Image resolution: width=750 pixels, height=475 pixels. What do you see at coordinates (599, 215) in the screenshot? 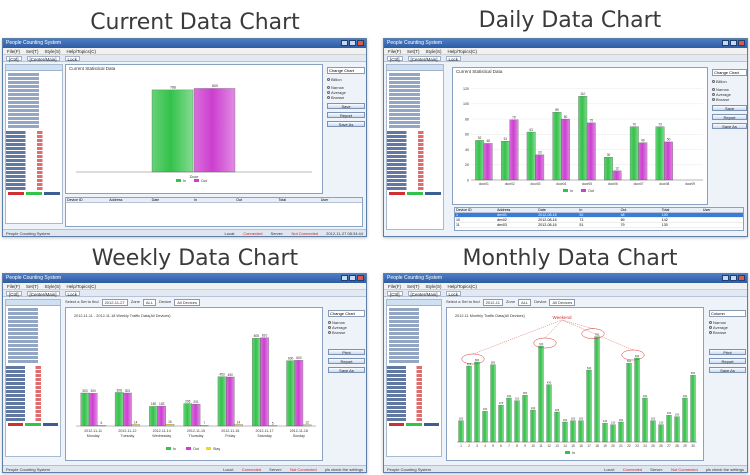
I see `table-row: 1 dev01 2012-08-16 52 48 100` at bounding box center [599, 215].